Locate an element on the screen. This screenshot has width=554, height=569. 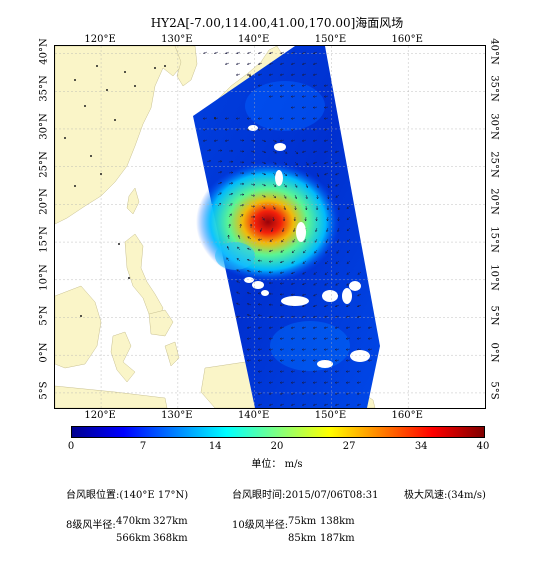
land-borneo is located at coordinates (78, 327).